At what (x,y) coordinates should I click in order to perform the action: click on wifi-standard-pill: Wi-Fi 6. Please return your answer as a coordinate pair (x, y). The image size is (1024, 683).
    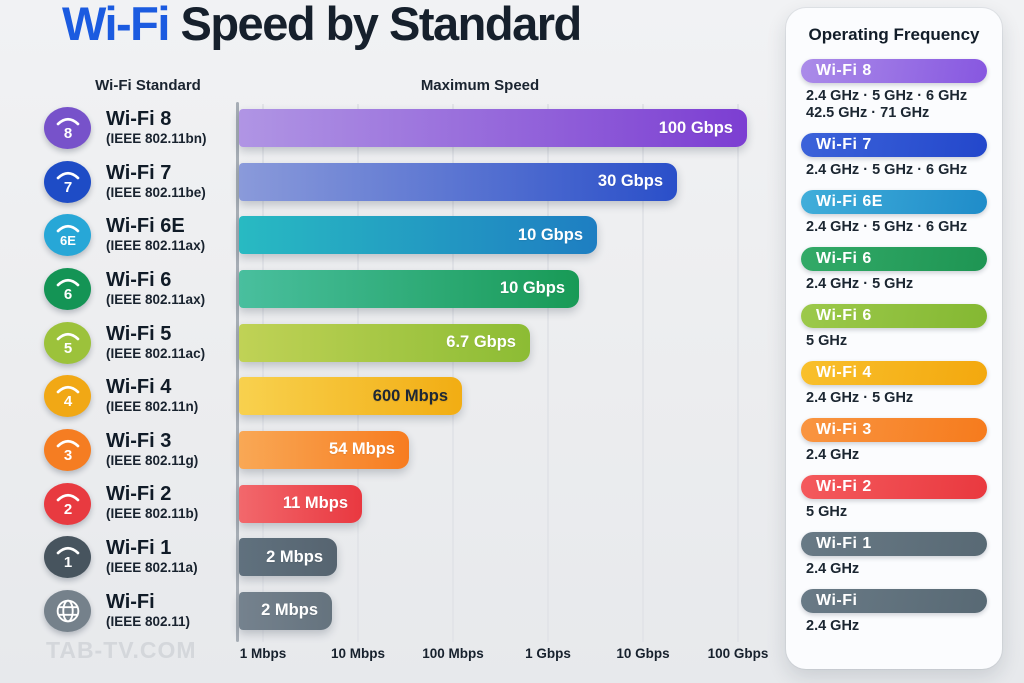
    Looking at the image, I should click on (894, 316).